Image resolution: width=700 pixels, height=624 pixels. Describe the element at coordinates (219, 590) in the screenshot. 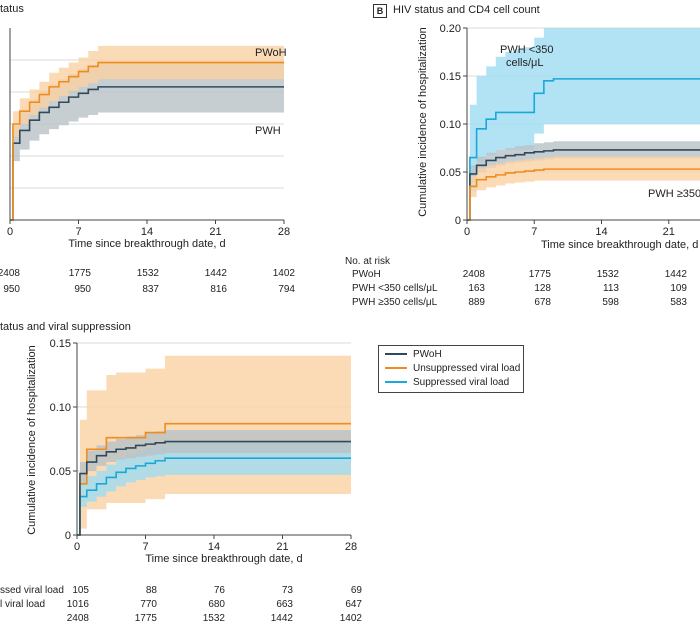

I see `panel-c-risk-value-0-2: 76` at that location.